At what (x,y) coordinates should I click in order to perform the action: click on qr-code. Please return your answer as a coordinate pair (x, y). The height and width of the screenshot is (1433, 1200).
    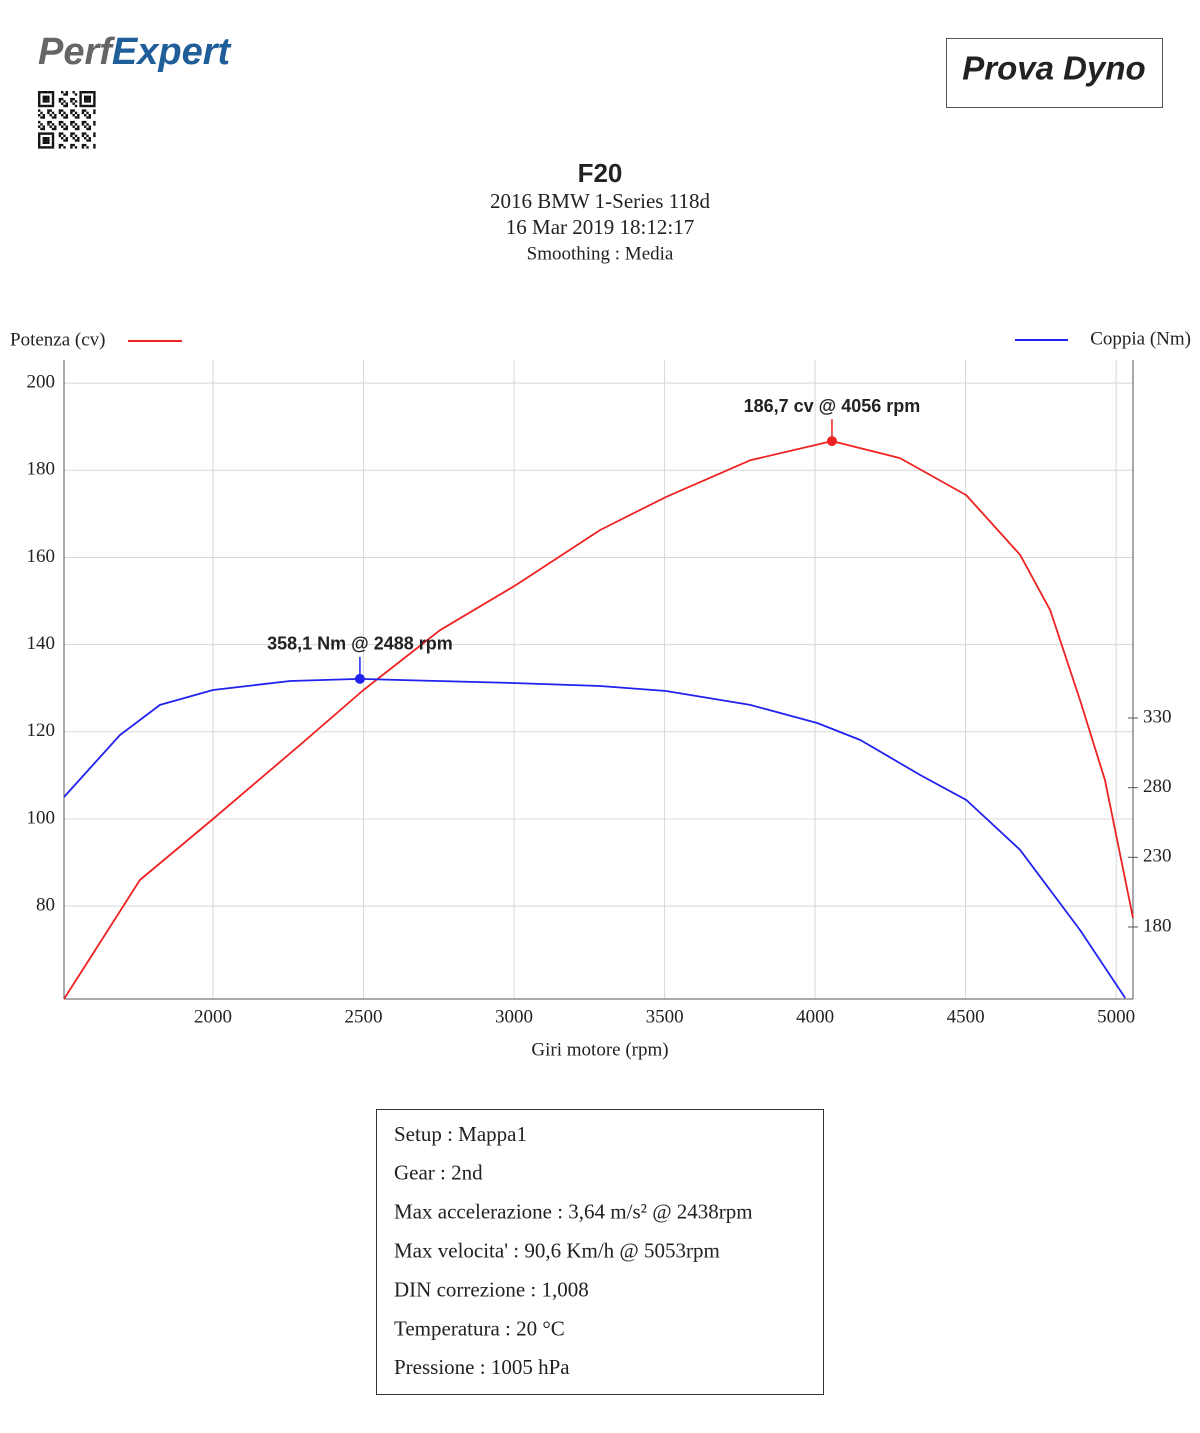
    Looking at the image, I should click on (67, 120).